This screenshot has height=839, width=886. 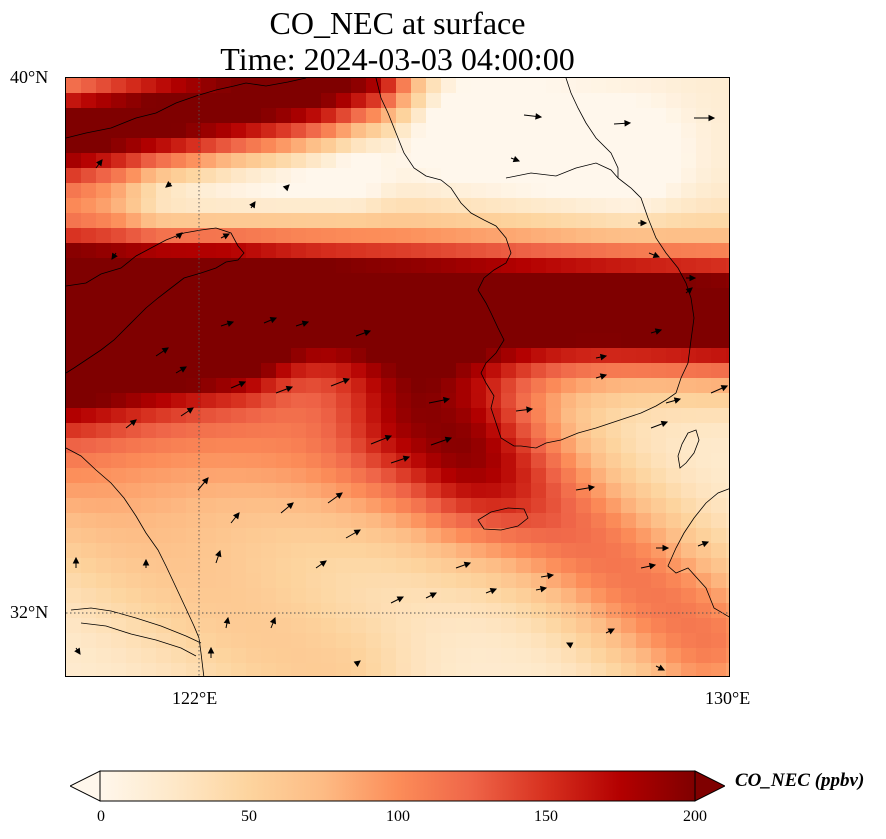 I want to click on yangtze-estuary, so click(x=136, y=632).